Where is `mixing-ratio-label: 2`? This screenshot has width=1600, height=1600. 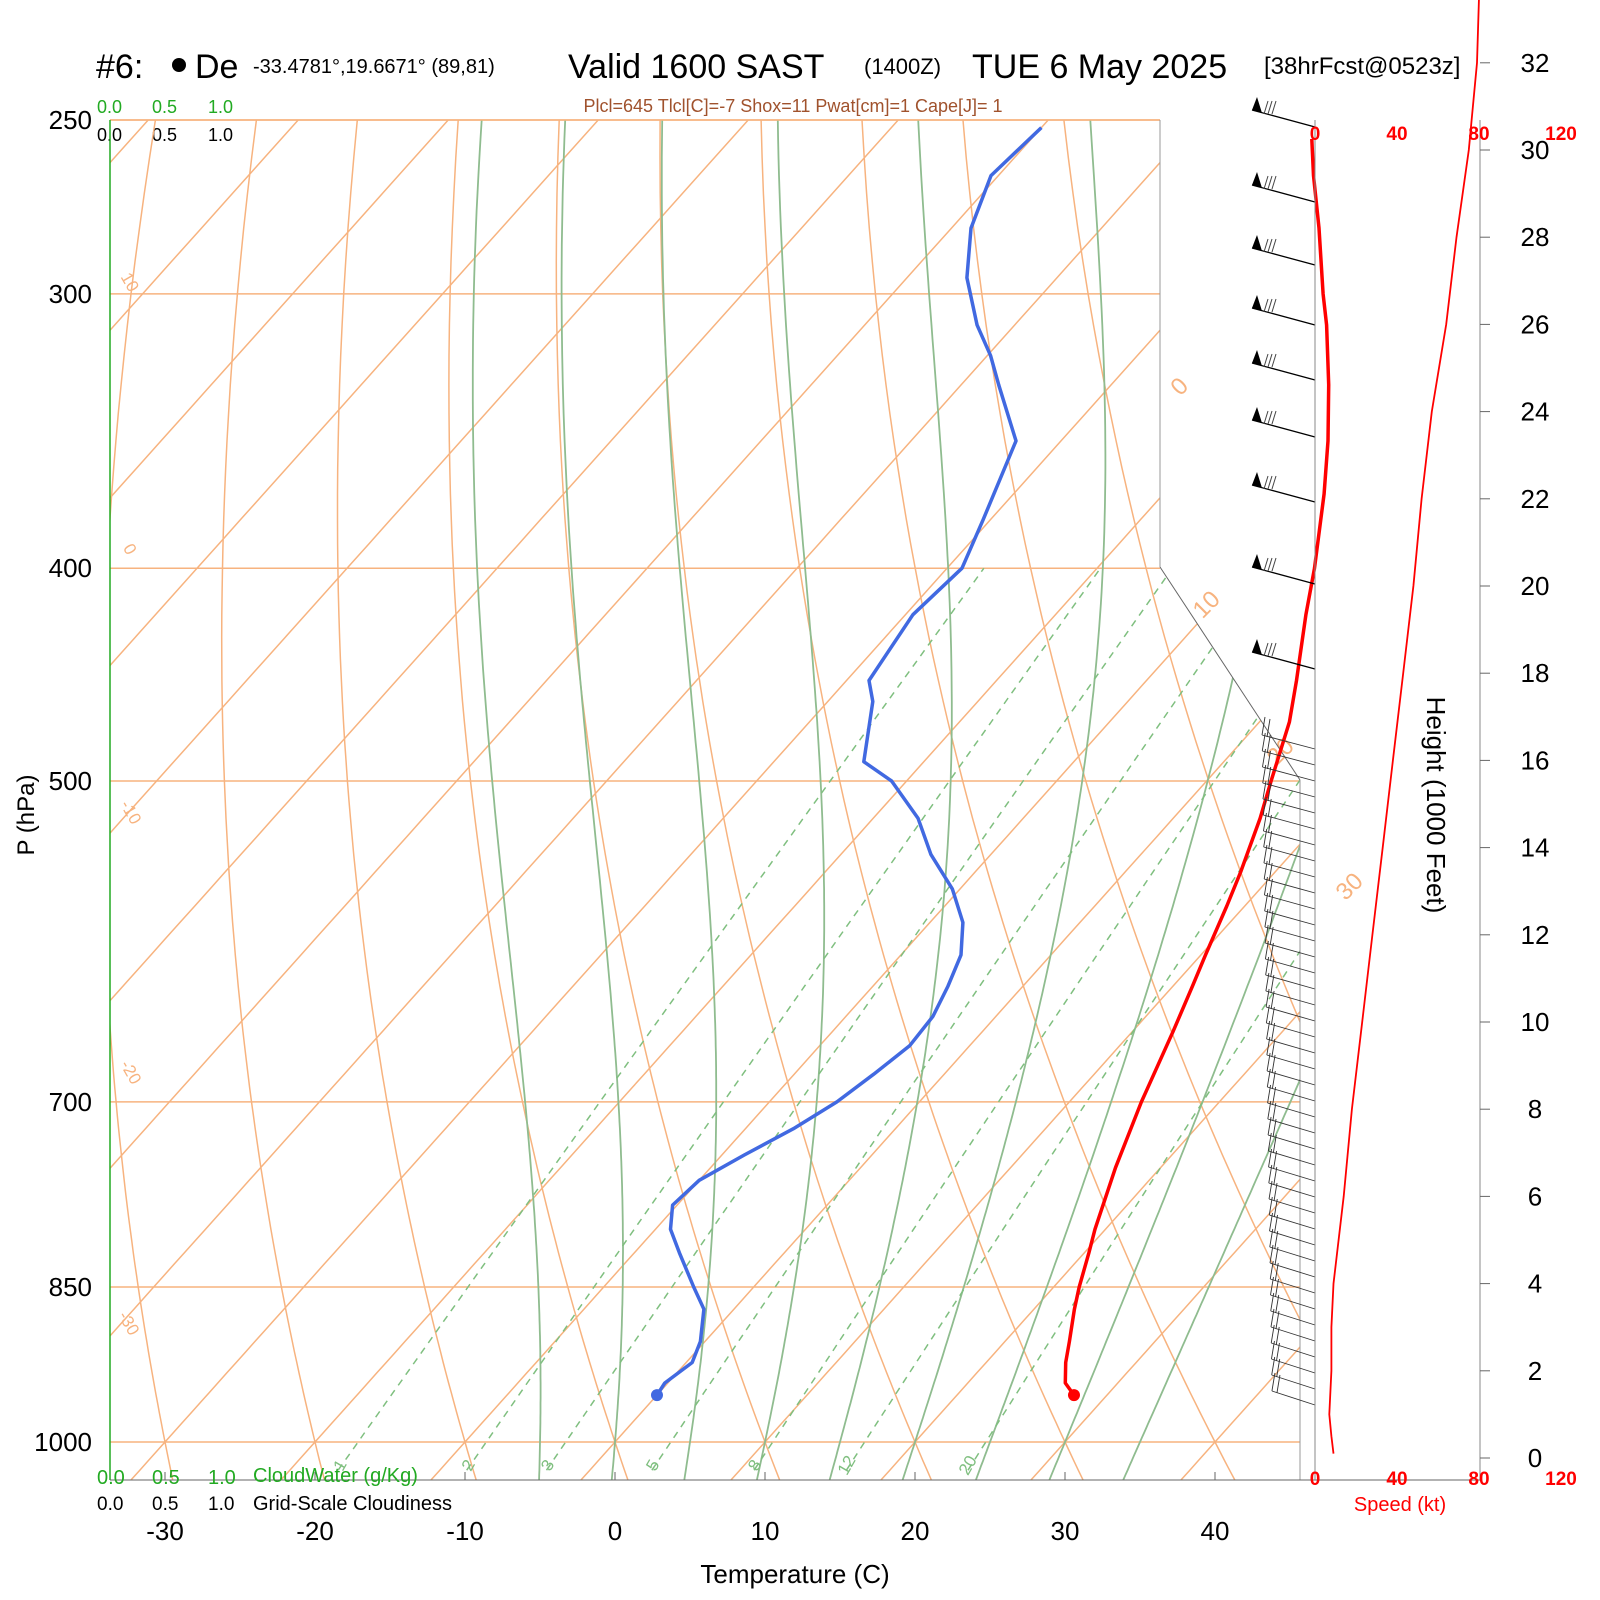
mixing-ratio-label: 2 is located at coordinates (468, 1465).